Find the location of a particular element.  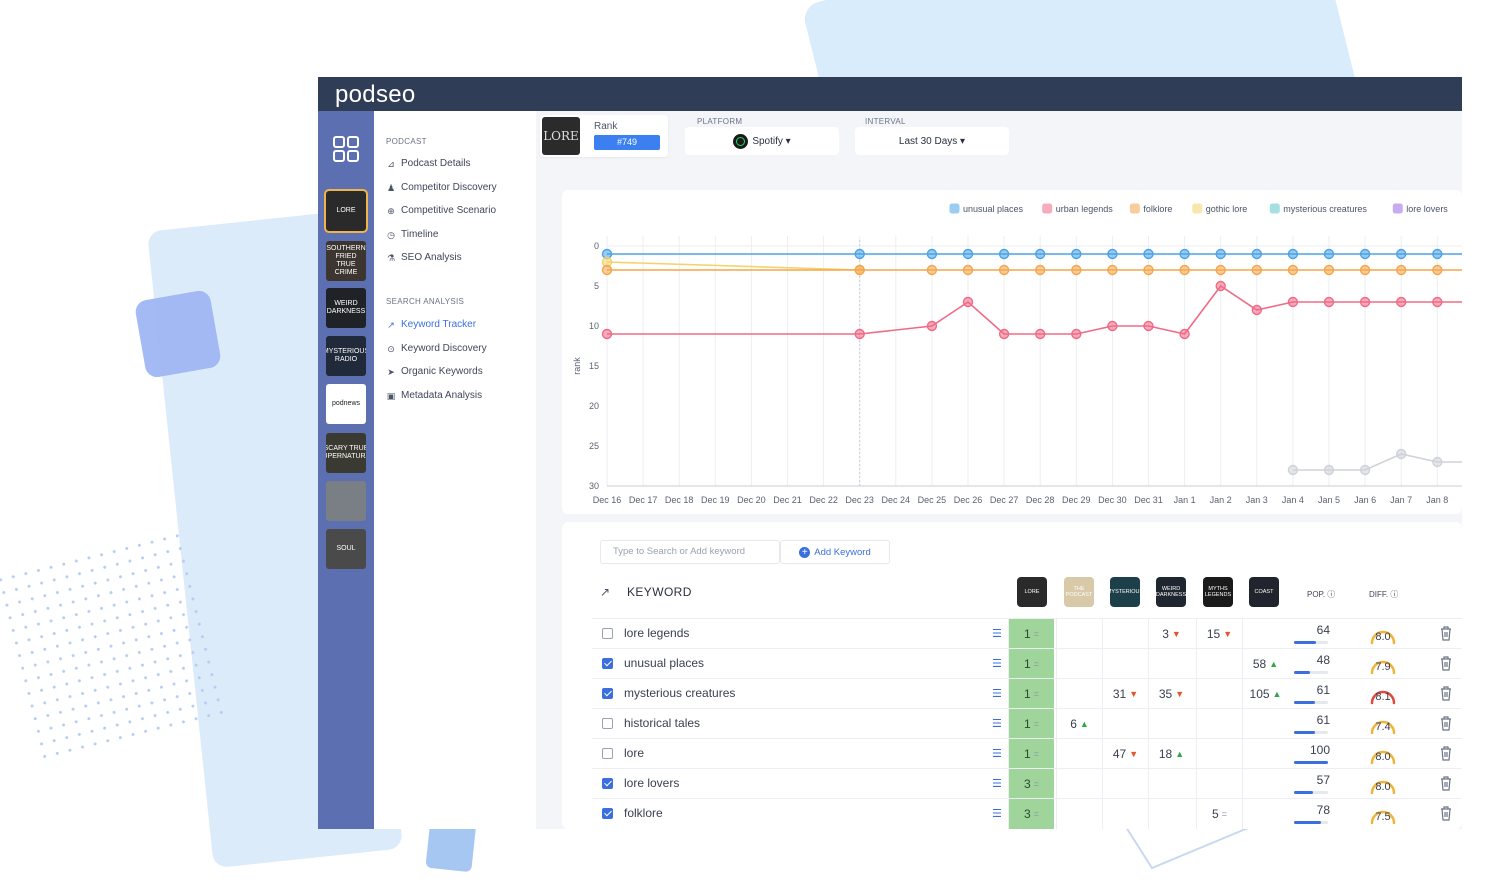

sidebar-item-podcast-details: ⊿ Podcast Details is located at coordinates (428, 163).